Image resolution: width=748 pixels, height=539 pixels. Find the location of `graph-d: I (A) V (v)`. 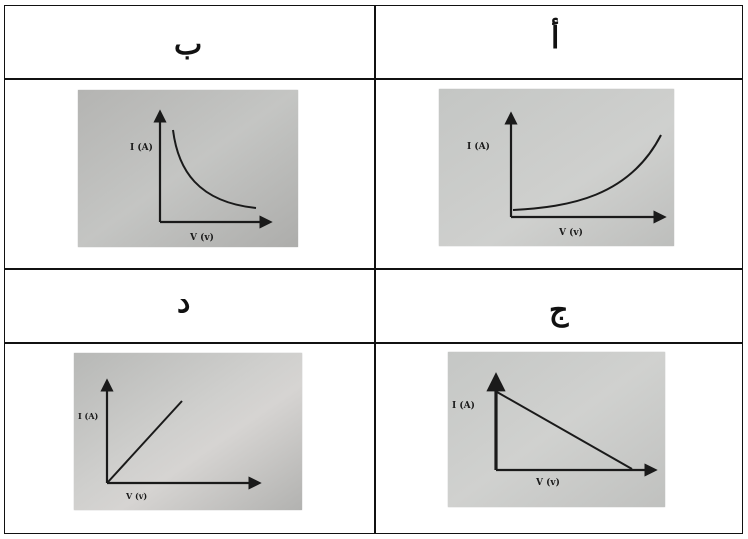

graph-d: I (A) V (v) is located at coordinates (188, 431).